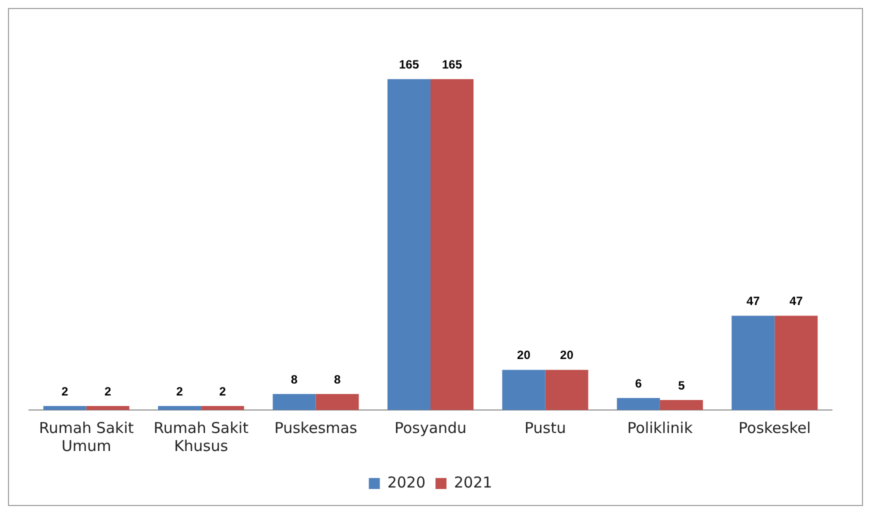 This screenshot has width=873, height=516. I want to click on x-tick-label: Rumah Sakit Umum, so click(86, 436).